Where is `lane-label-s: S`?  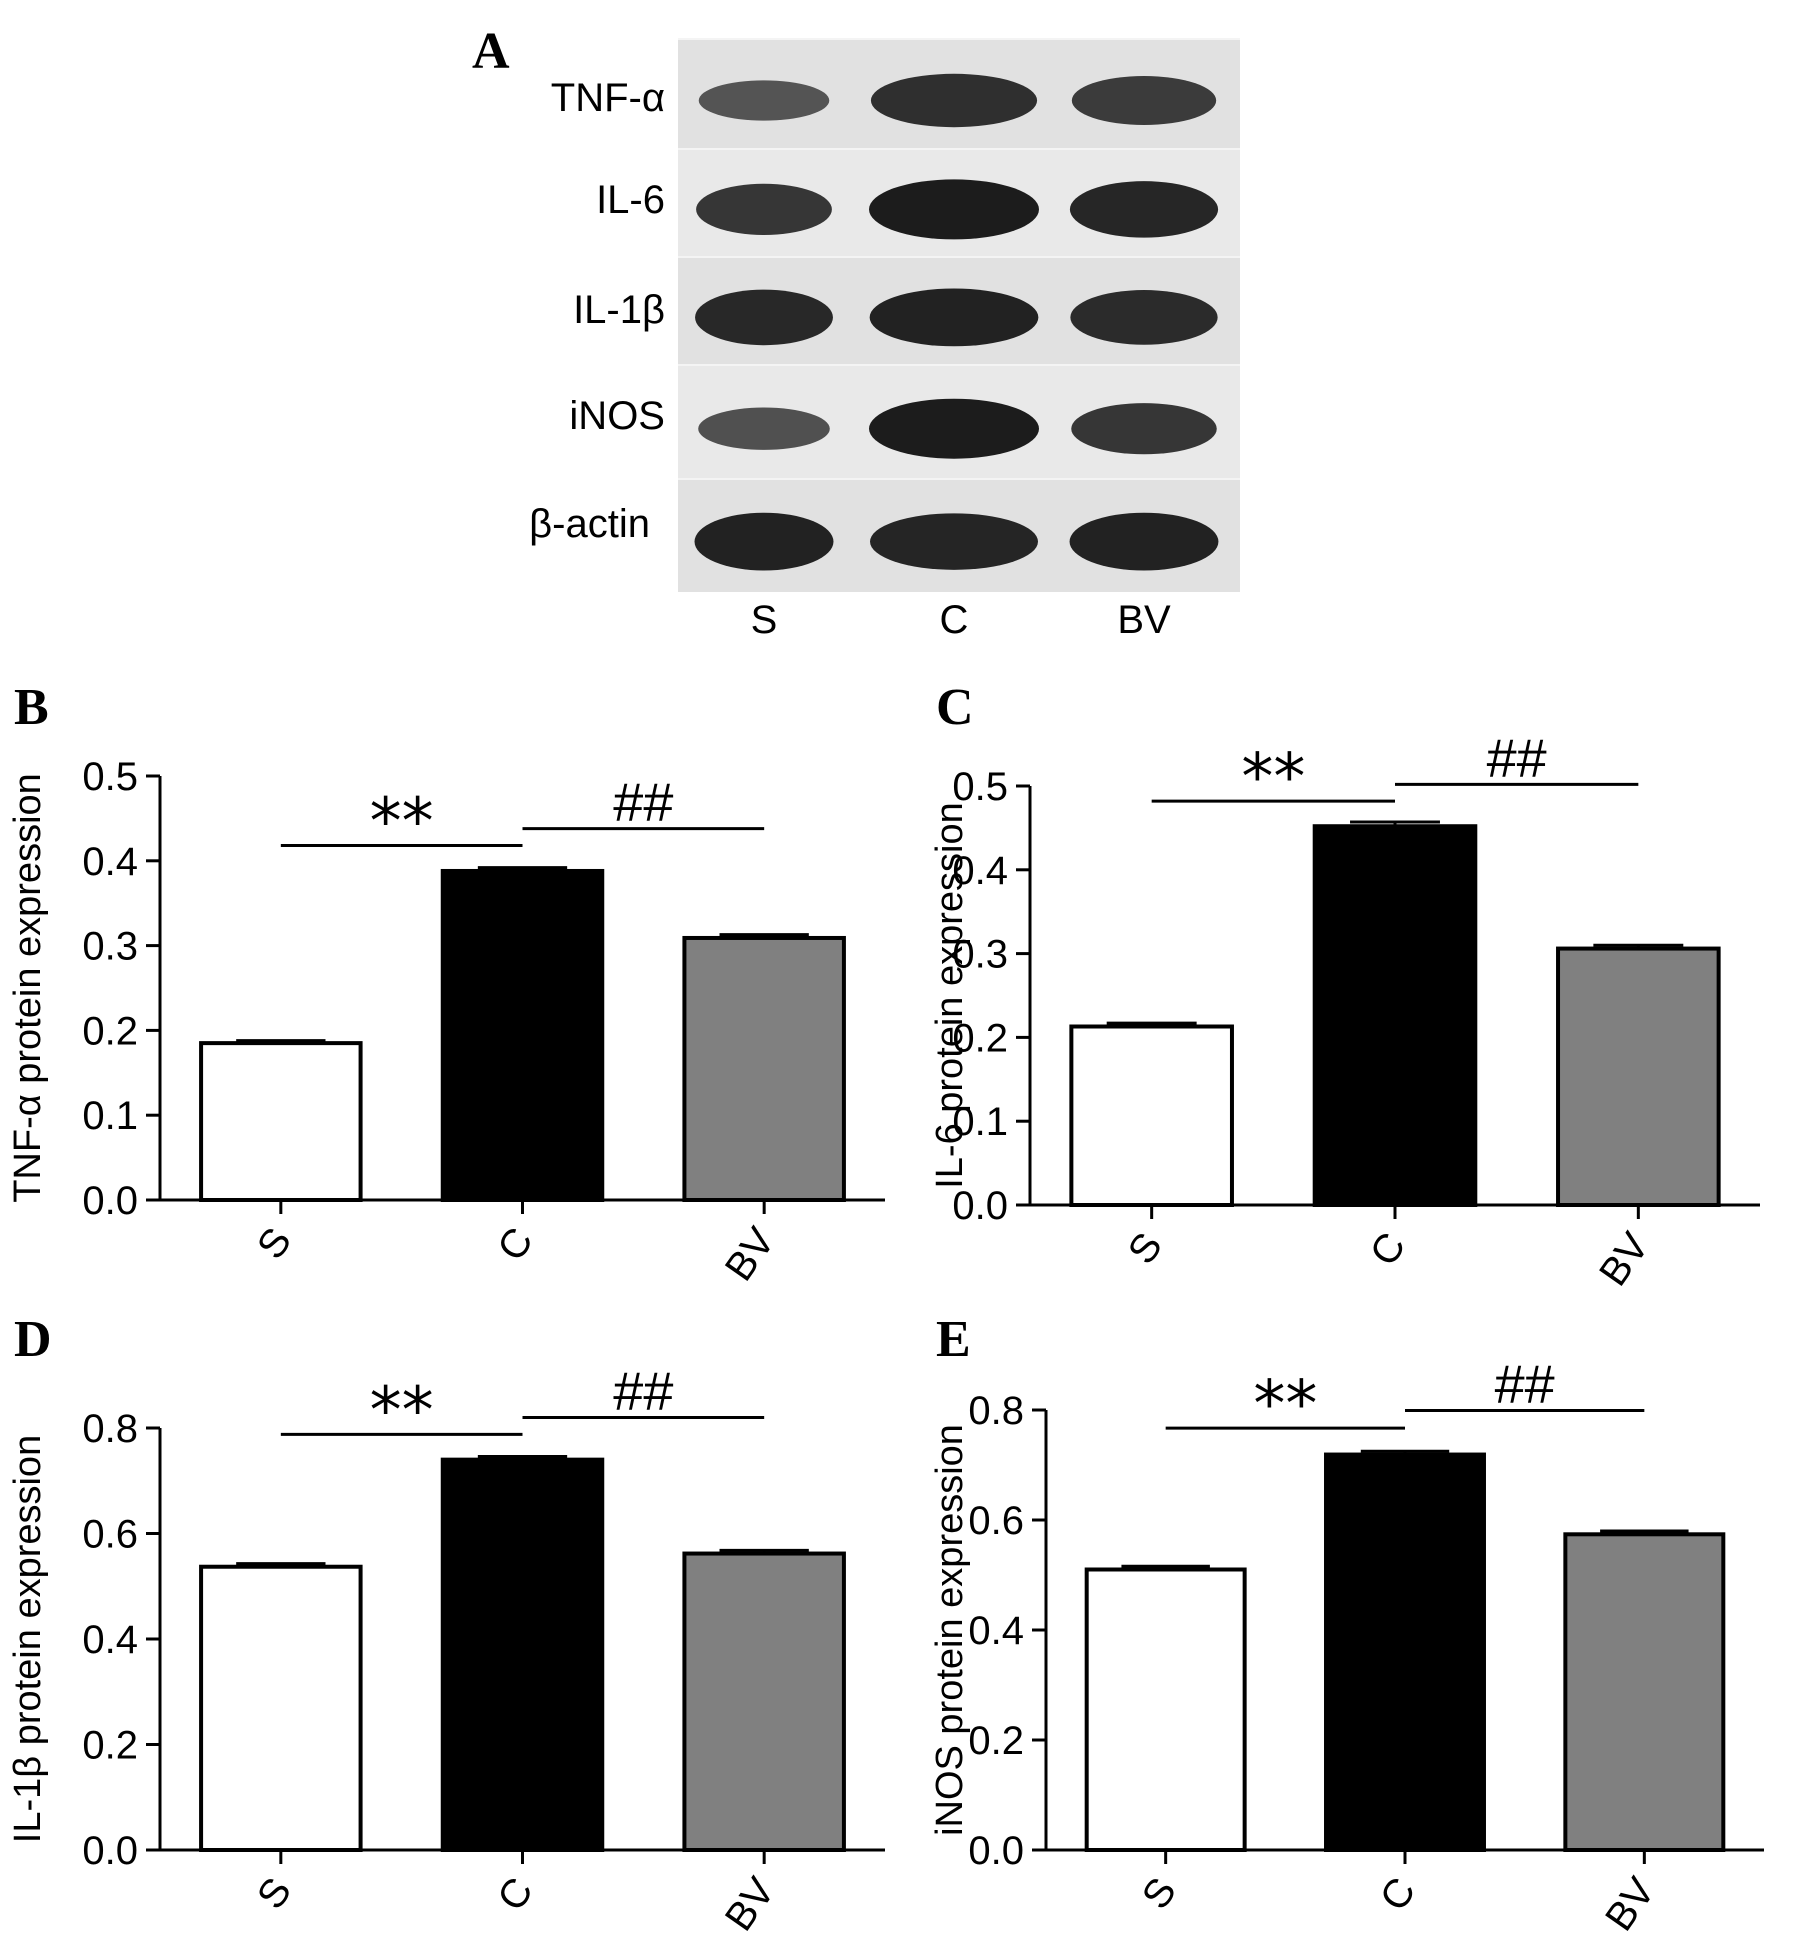
lane-label-s: S is located at coordinates (764, 620).